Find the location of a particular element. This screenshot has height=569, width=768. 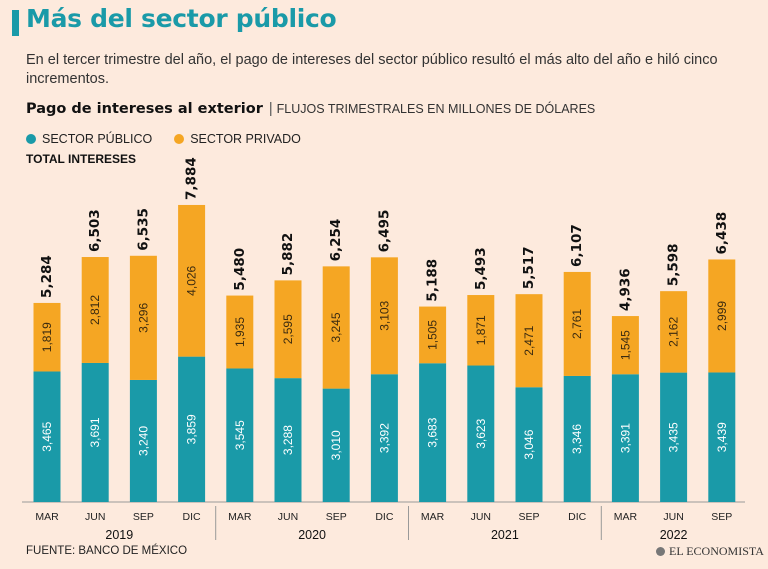

bar-total-label: 6,503 is located at coordinates (95, 230).